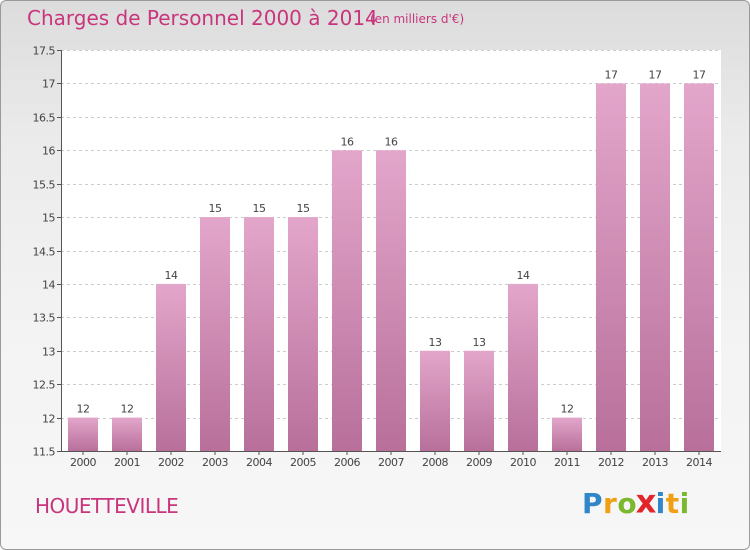  Describe the element at coordinates (44, 452) in the screenshot. I see `y-tick-label: 11.5` at that location.